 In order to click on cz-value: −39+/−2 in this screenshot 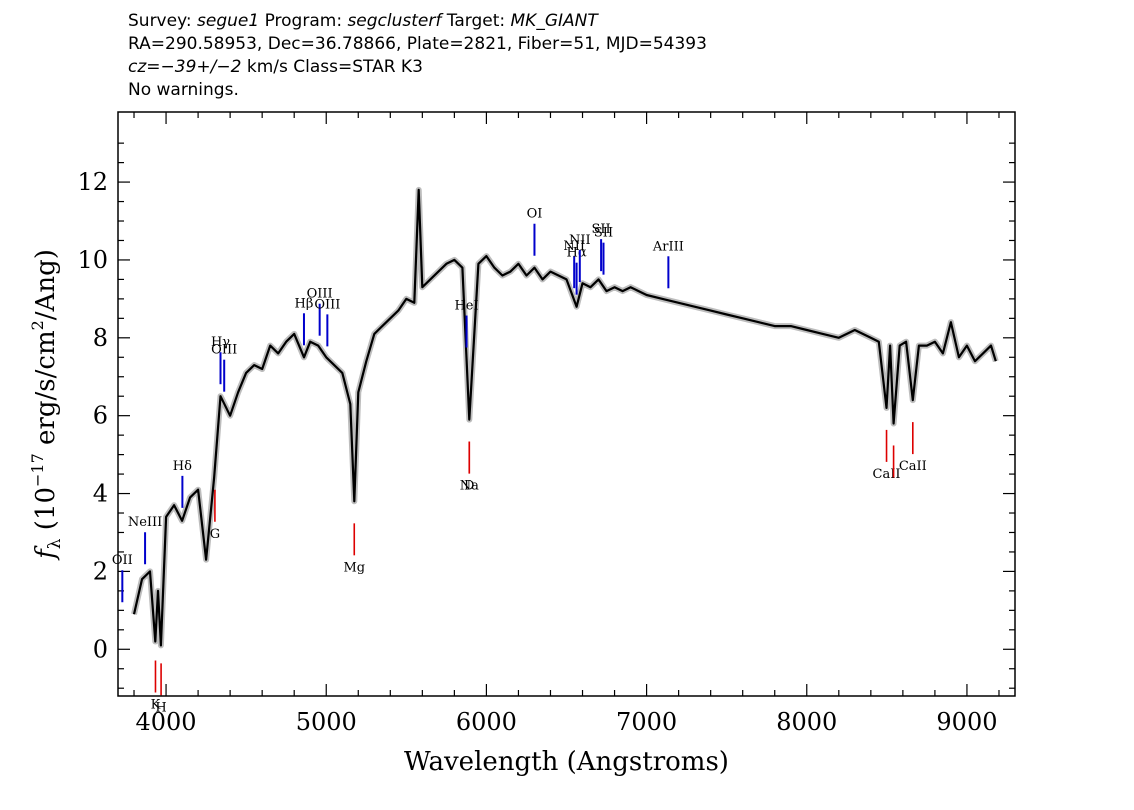, I will do `click(201, 67)`.